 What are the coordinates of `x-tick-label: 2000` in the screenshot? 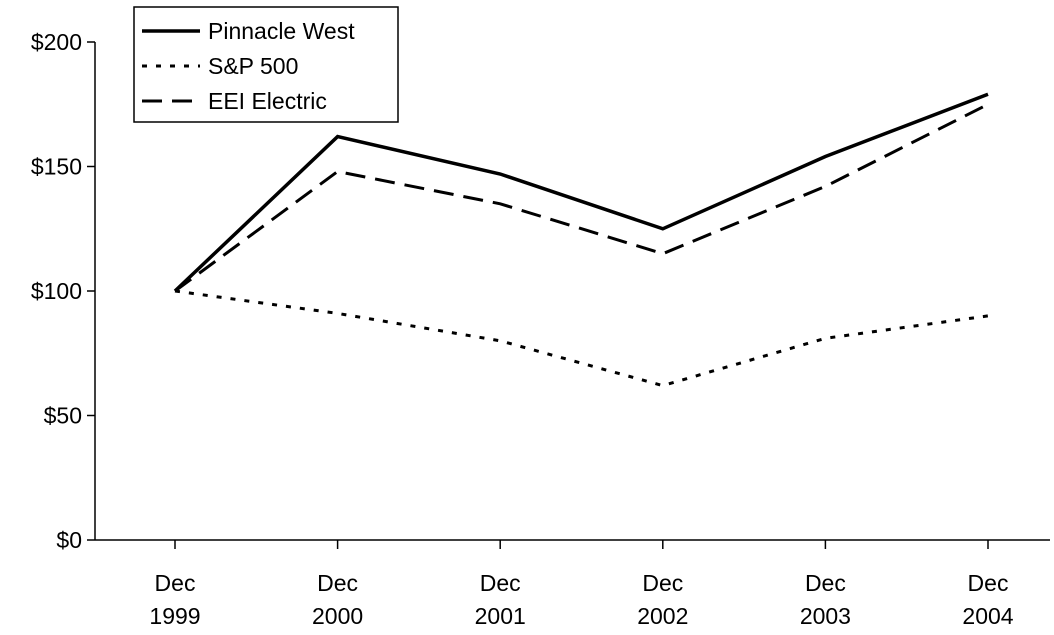 It's located at (337, 616).